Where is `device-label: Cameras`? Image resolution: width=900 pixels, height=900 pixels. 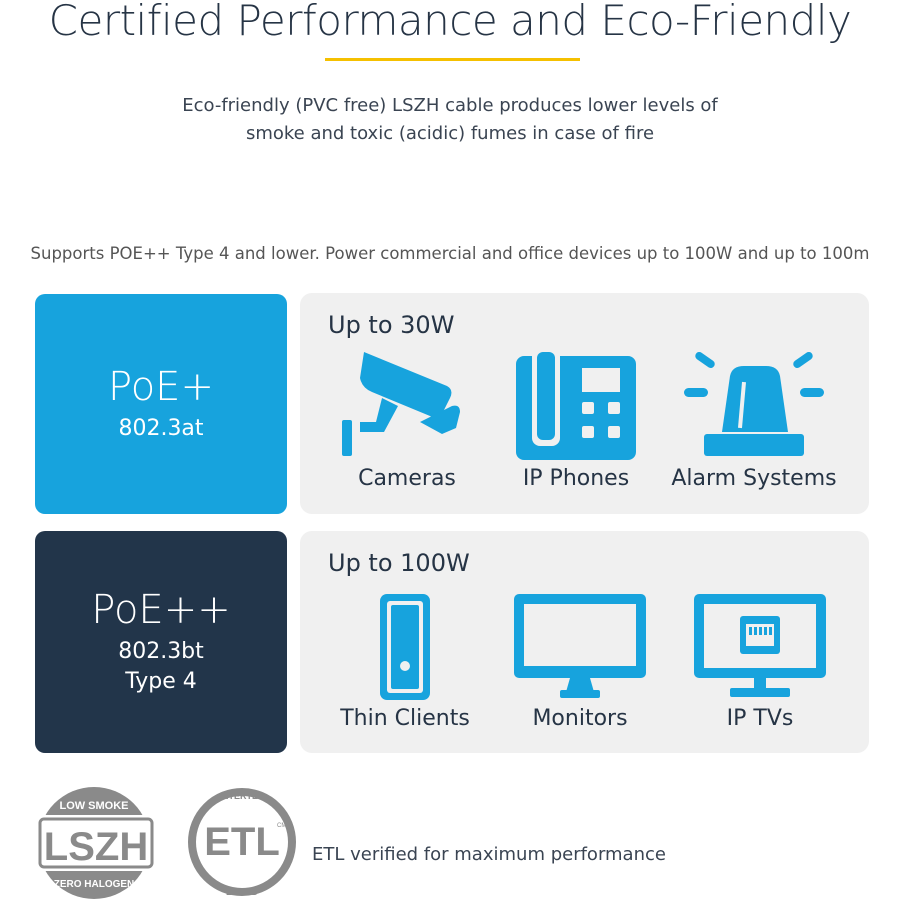
device-label: Cameras is located at coordinates (407, 478).